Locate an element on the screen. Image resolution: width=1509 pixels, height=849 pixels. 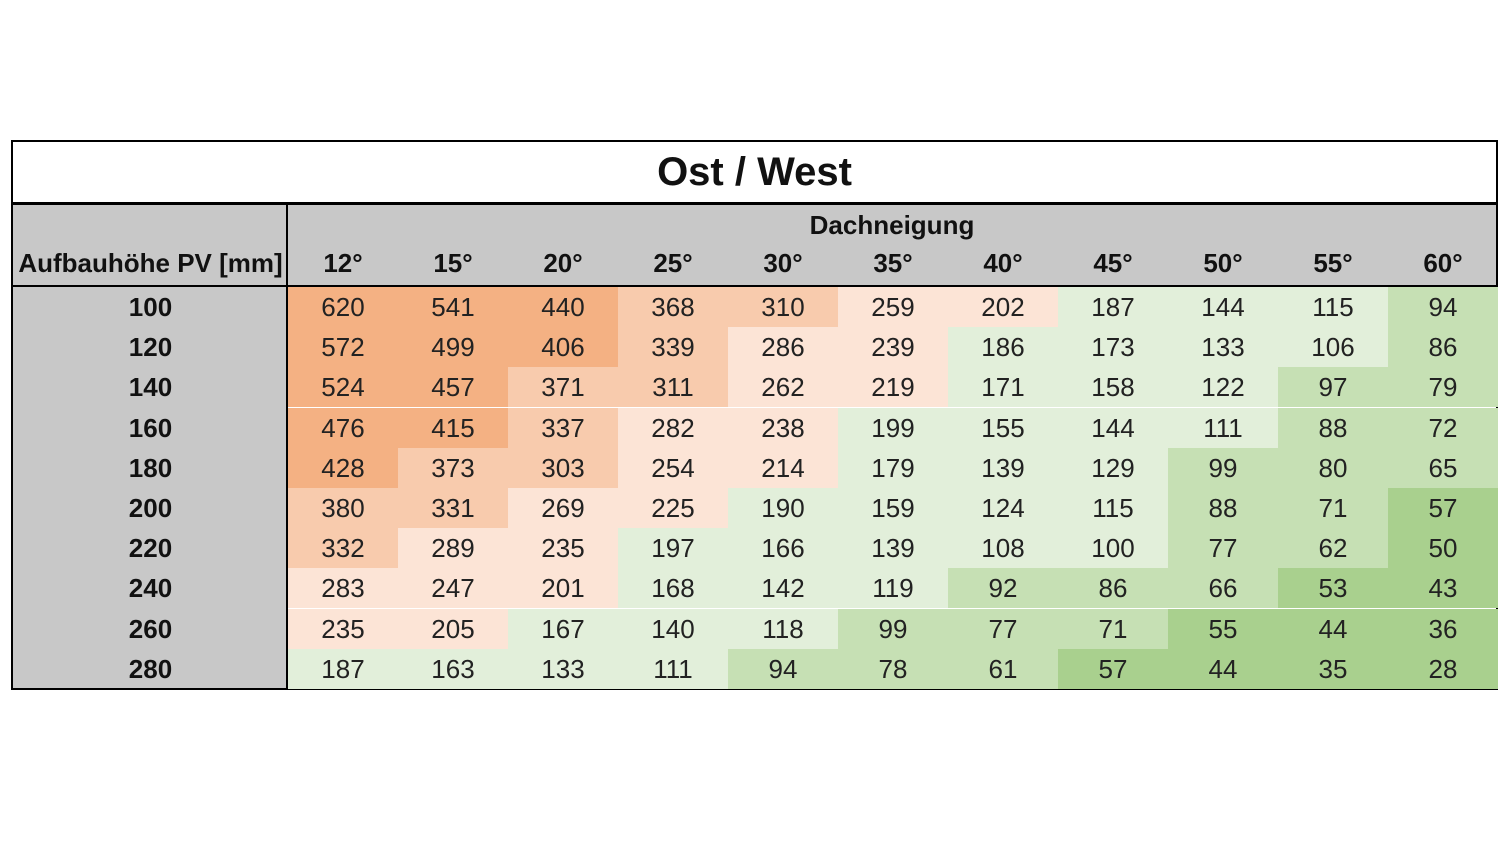
heatmap-cell: 78 is located at coordinates (893, 668).